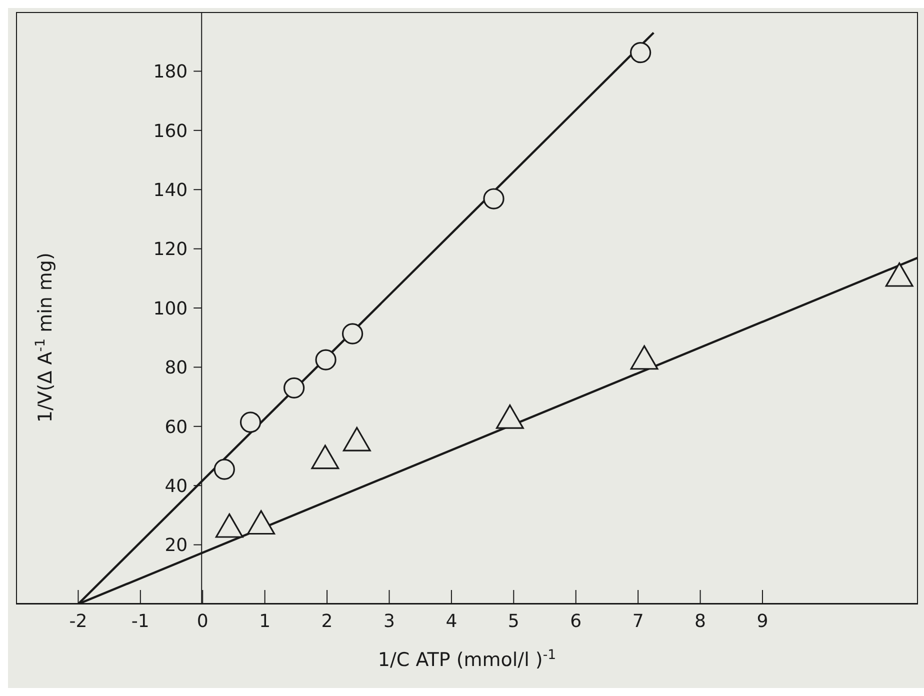 The width and height of the screenshot is (924, 696). Describe the element at coordinates (514, 621) in the screenshot. I see `x-tick-label: 5` at that location.